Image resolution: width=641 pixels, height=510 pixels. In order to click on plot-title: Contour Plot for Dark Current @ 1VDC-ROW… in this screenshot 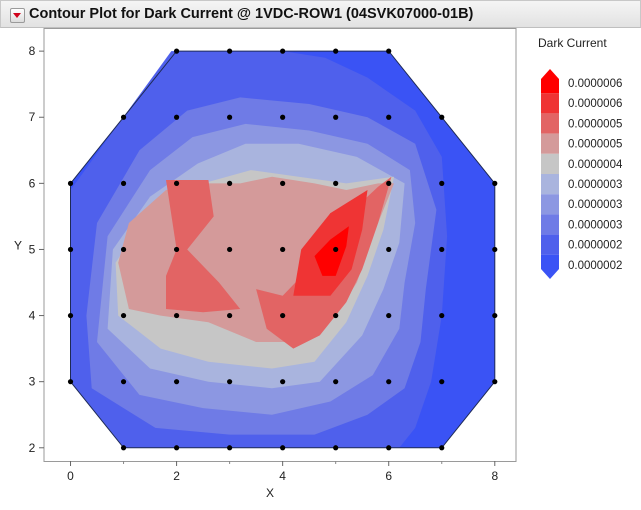, I will do `click(251, 14)`.